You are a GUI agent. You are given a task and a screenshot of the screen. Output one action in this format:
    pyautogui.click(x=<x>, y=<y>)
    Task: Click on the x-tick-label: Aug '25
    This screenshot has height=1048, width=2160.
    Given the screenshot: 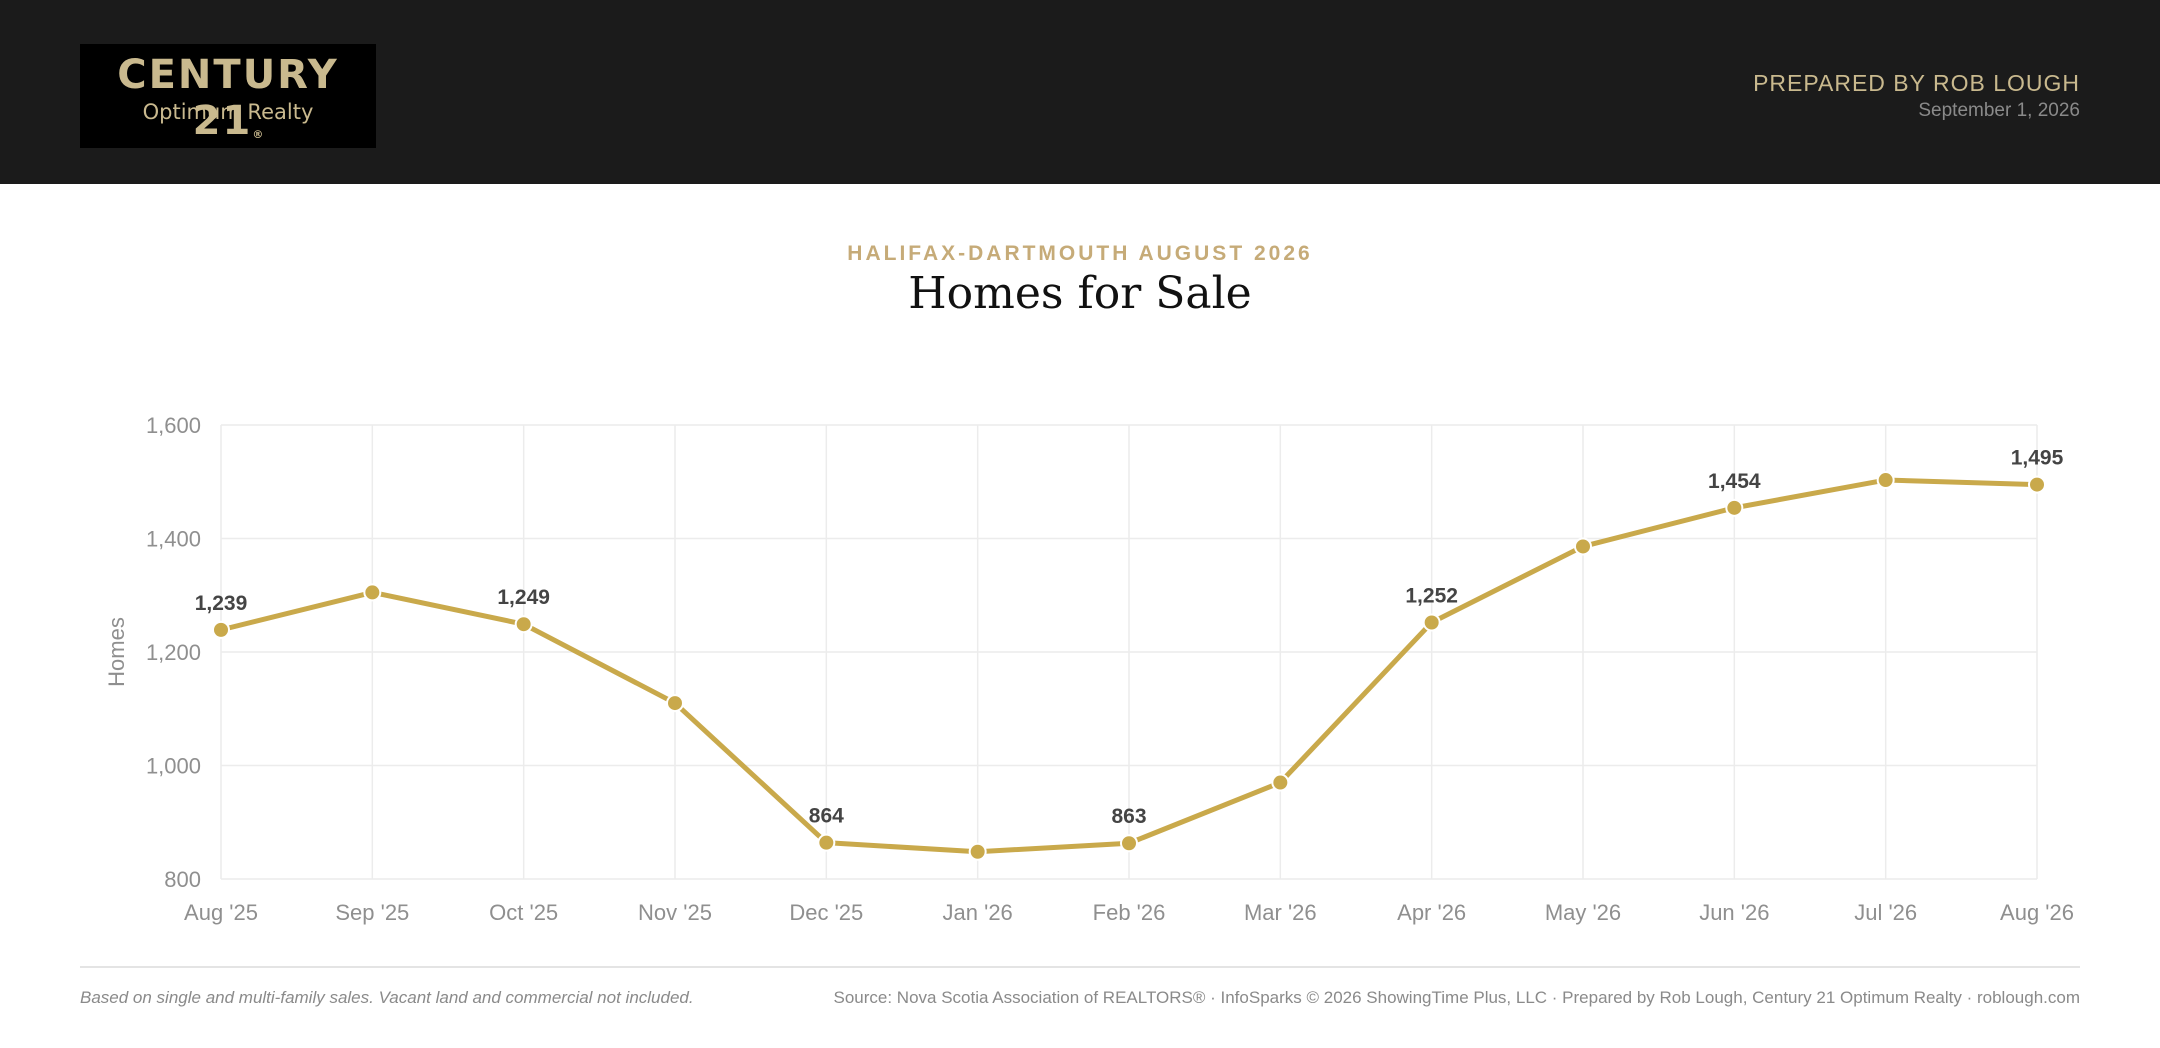 What is the action you would take?
    pyautogui.click(x=221, y=912)
    